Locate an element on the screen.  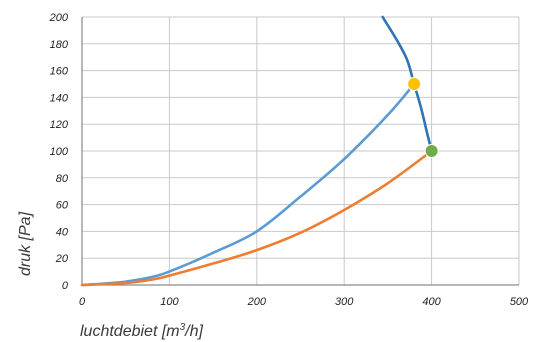
x-axis-title: luchtdebiet [m3/h] is located at coordinates (142, 331).